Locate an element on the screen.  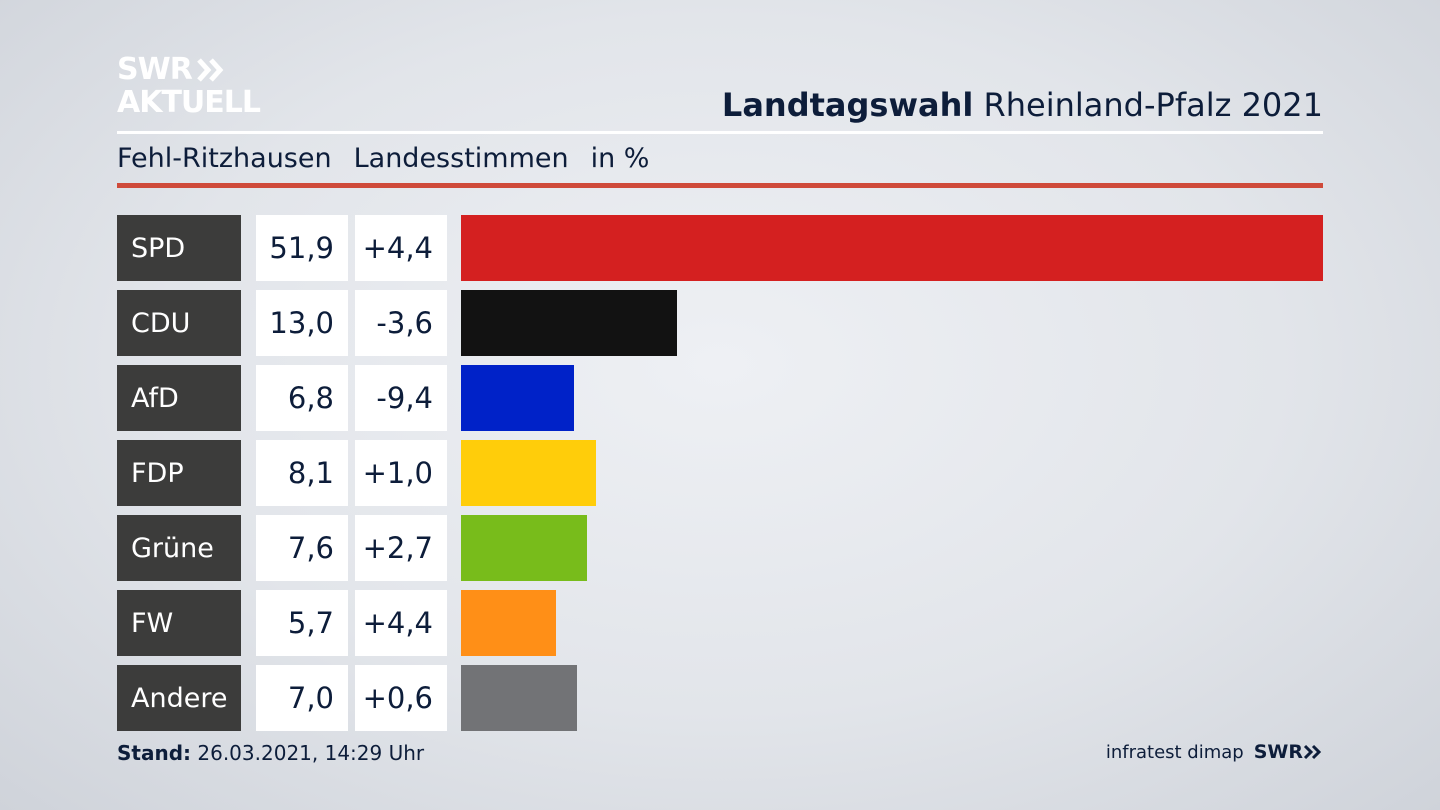
header-divider is located at coordinates (720, 132).